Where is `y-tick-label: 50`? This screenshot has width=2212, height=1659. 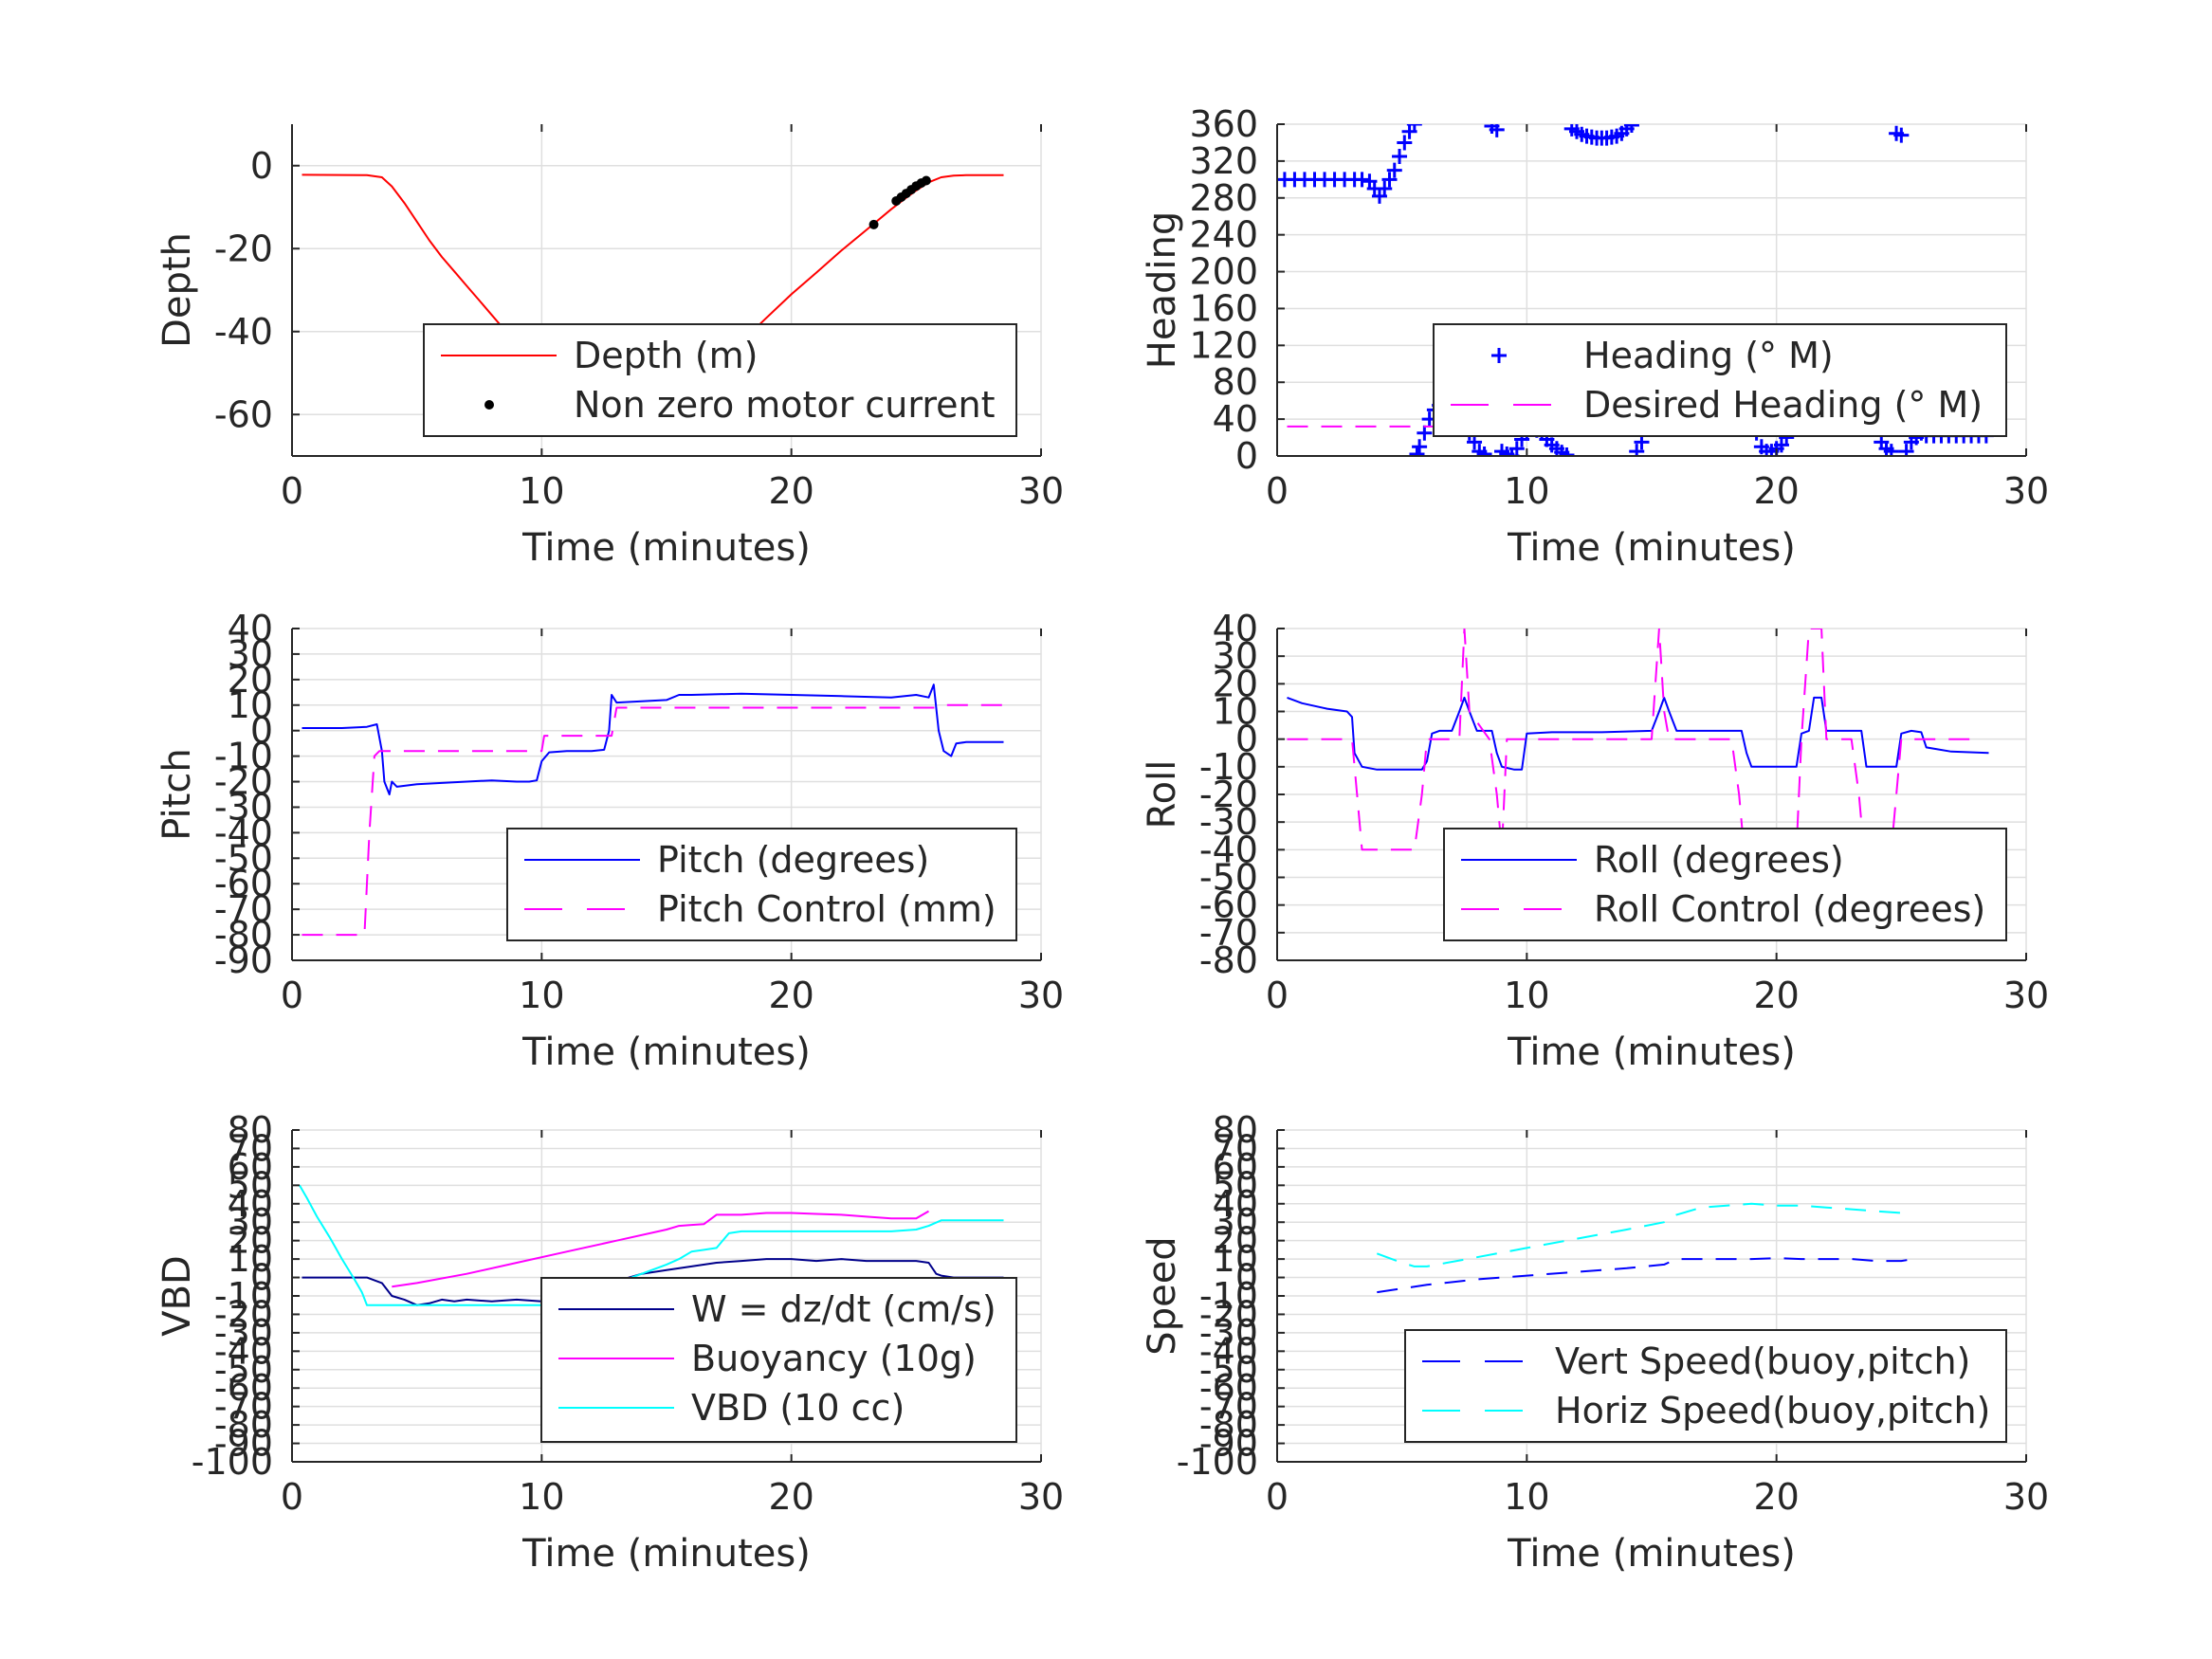
y-tick-label: 50 is located at coordinates (1235, 1185).